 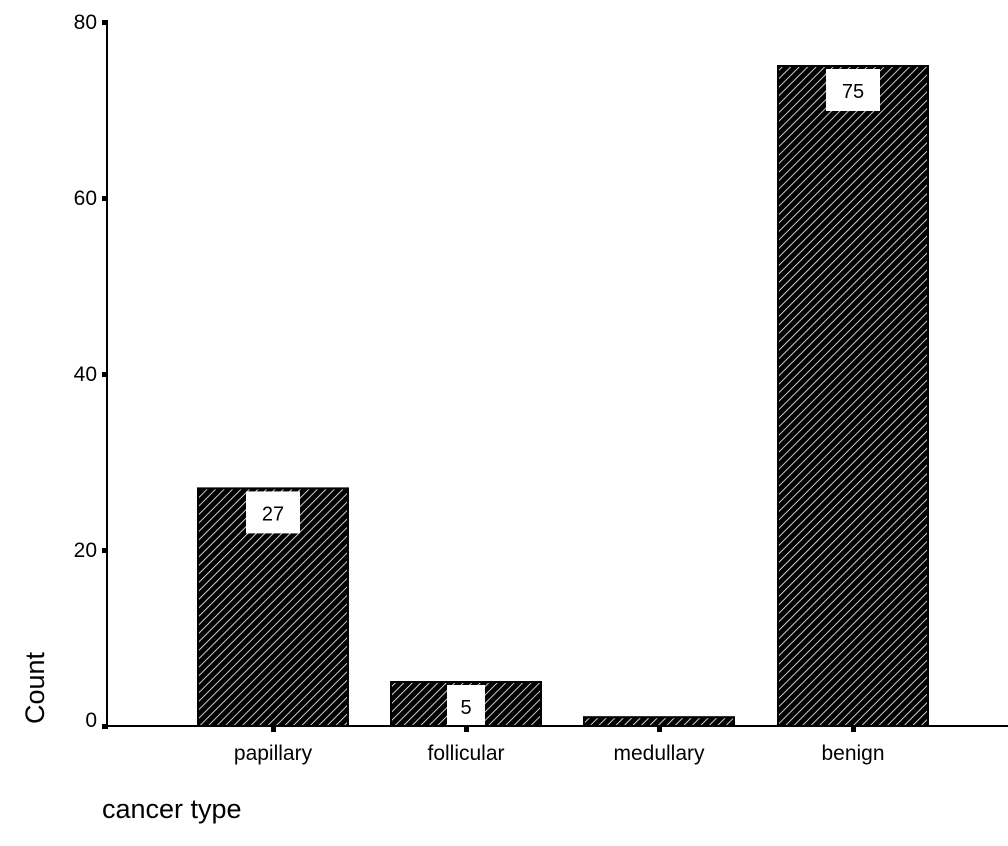 I want to click on x-axis-title: cancer type, so click(x=172, y=809).